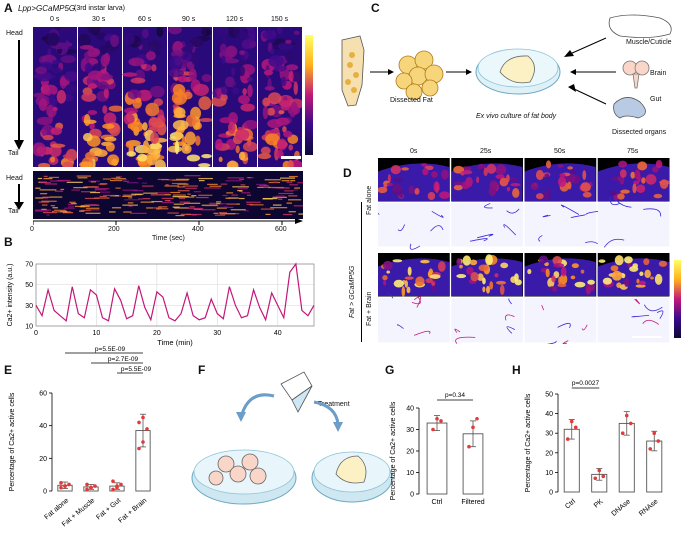 Image resolution: width=685 pixels, height=533 pixels. What do you see at coordinates (29, 265) in the screenshot?
I see `y-tick-label: 70` at bounding box center [29, 265].